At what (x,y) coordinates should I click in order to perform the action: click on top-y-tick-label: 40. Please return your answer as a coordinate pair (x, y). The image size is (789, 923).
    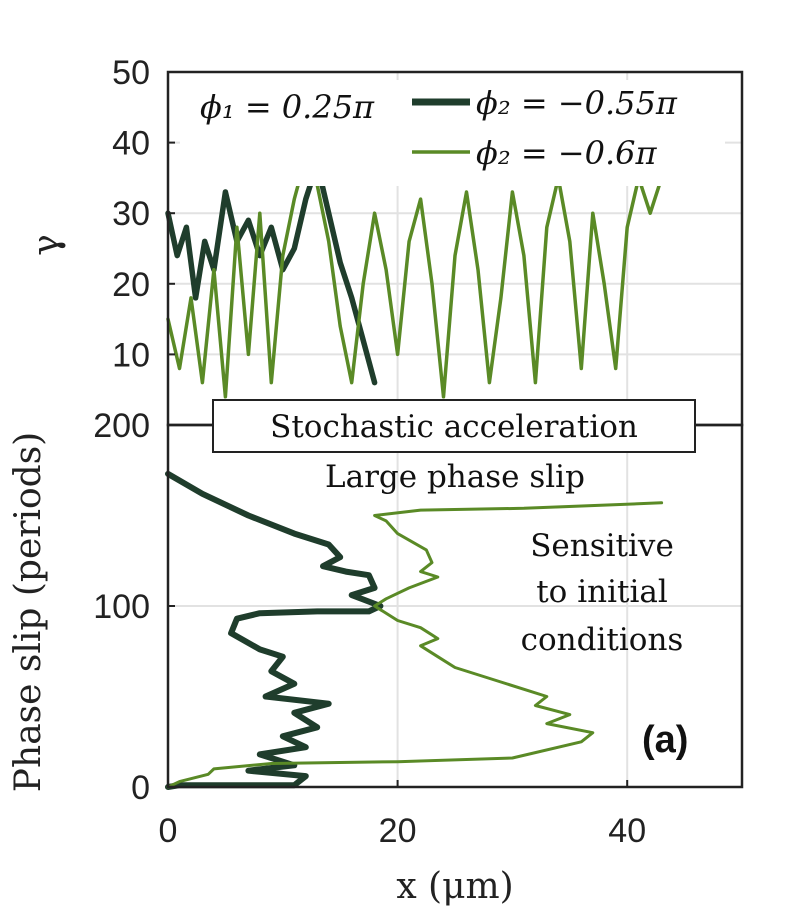
    Looking at the image, I should click on (131, 144).